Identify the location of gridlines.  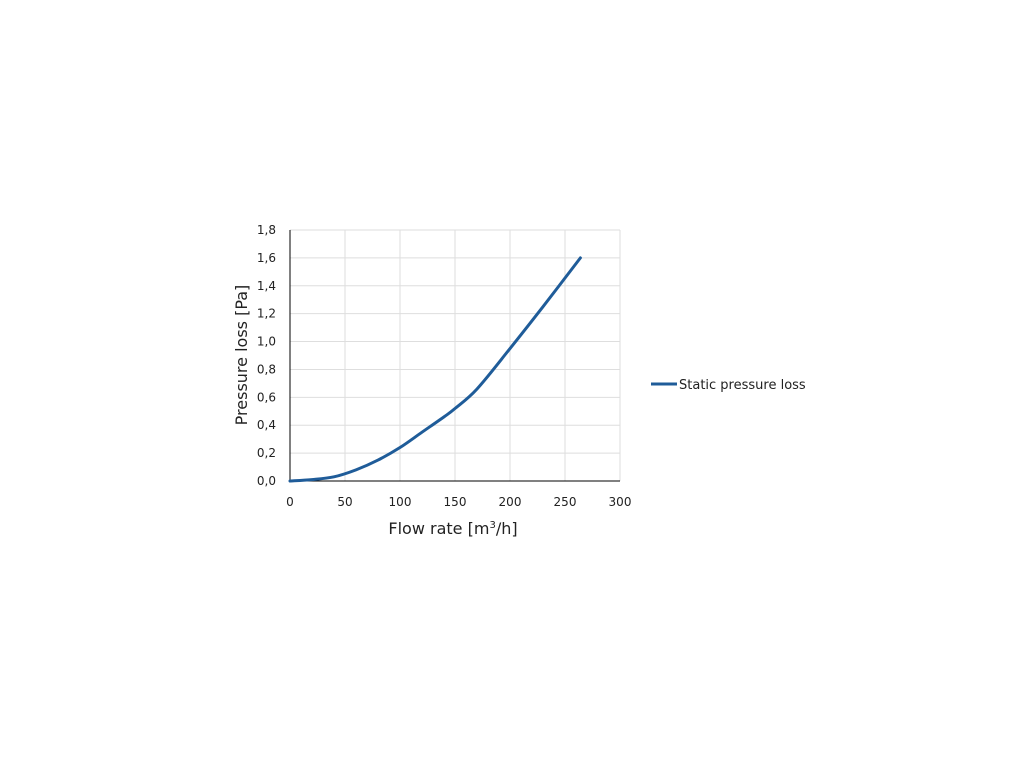
(455, 355).